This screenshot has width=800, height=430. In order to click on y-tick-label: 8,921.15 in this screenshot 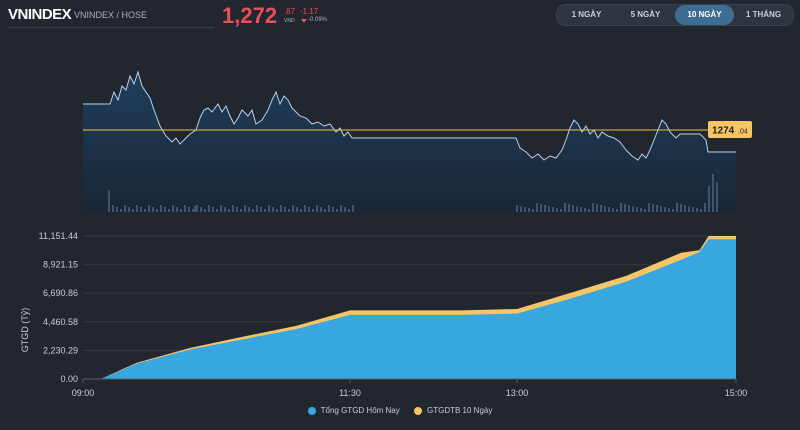, I will do `click(60, 265)`.